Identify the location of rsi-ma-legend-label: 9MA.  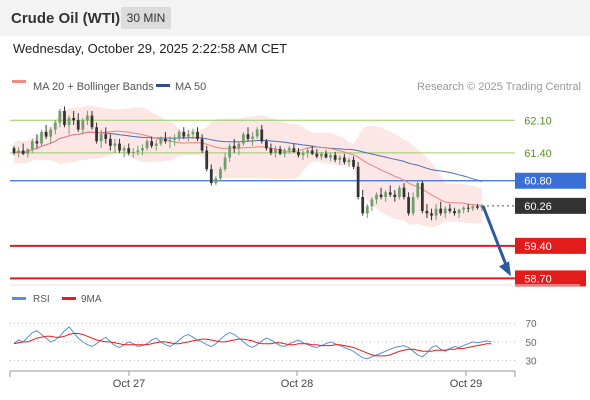
(91, 299).